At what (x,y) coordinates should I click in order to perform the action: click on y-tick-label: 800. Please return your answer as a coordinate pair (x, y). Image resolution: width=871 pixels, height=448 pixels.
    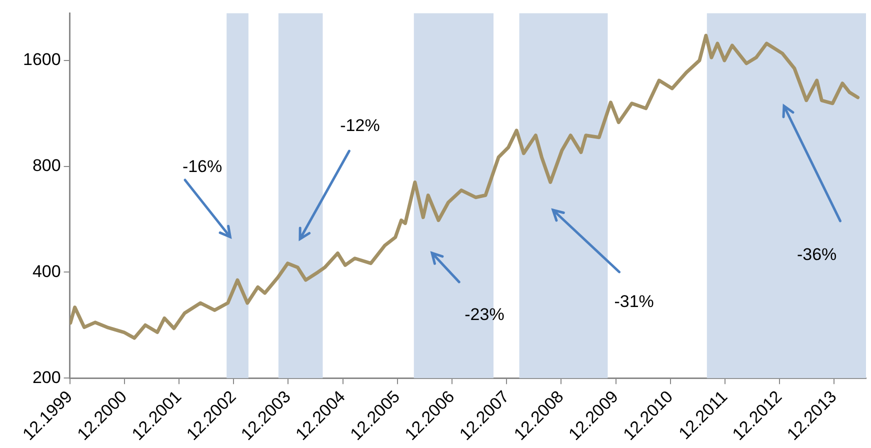
    Looking at the image, I should click on (46, 166).